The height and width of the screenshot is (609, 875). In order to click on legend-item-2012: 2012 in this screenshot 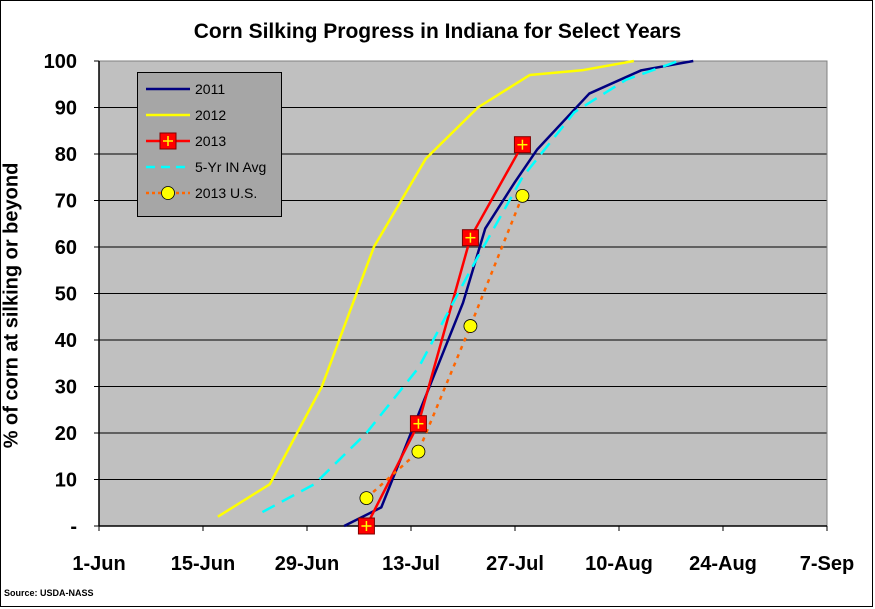, I will do `click(210, 116)`.